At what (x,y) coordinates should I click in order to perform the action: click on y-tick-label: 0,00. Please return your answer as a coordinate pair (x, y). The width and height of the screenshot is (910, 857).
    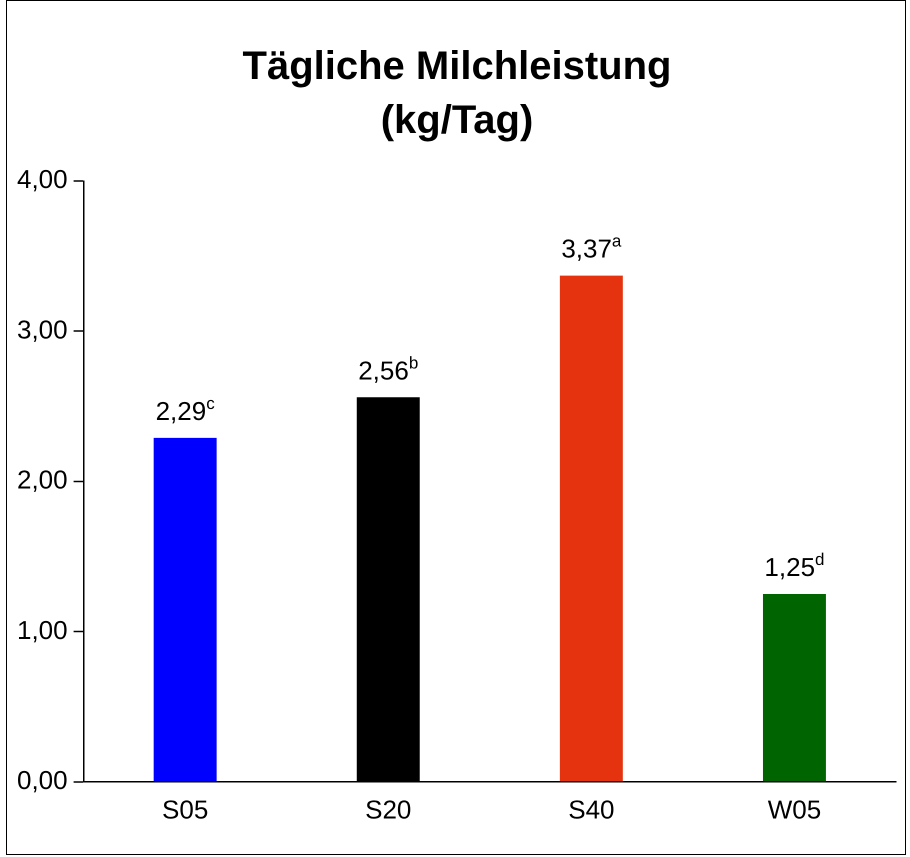
    Looking at the image, I should click on (42, 779).